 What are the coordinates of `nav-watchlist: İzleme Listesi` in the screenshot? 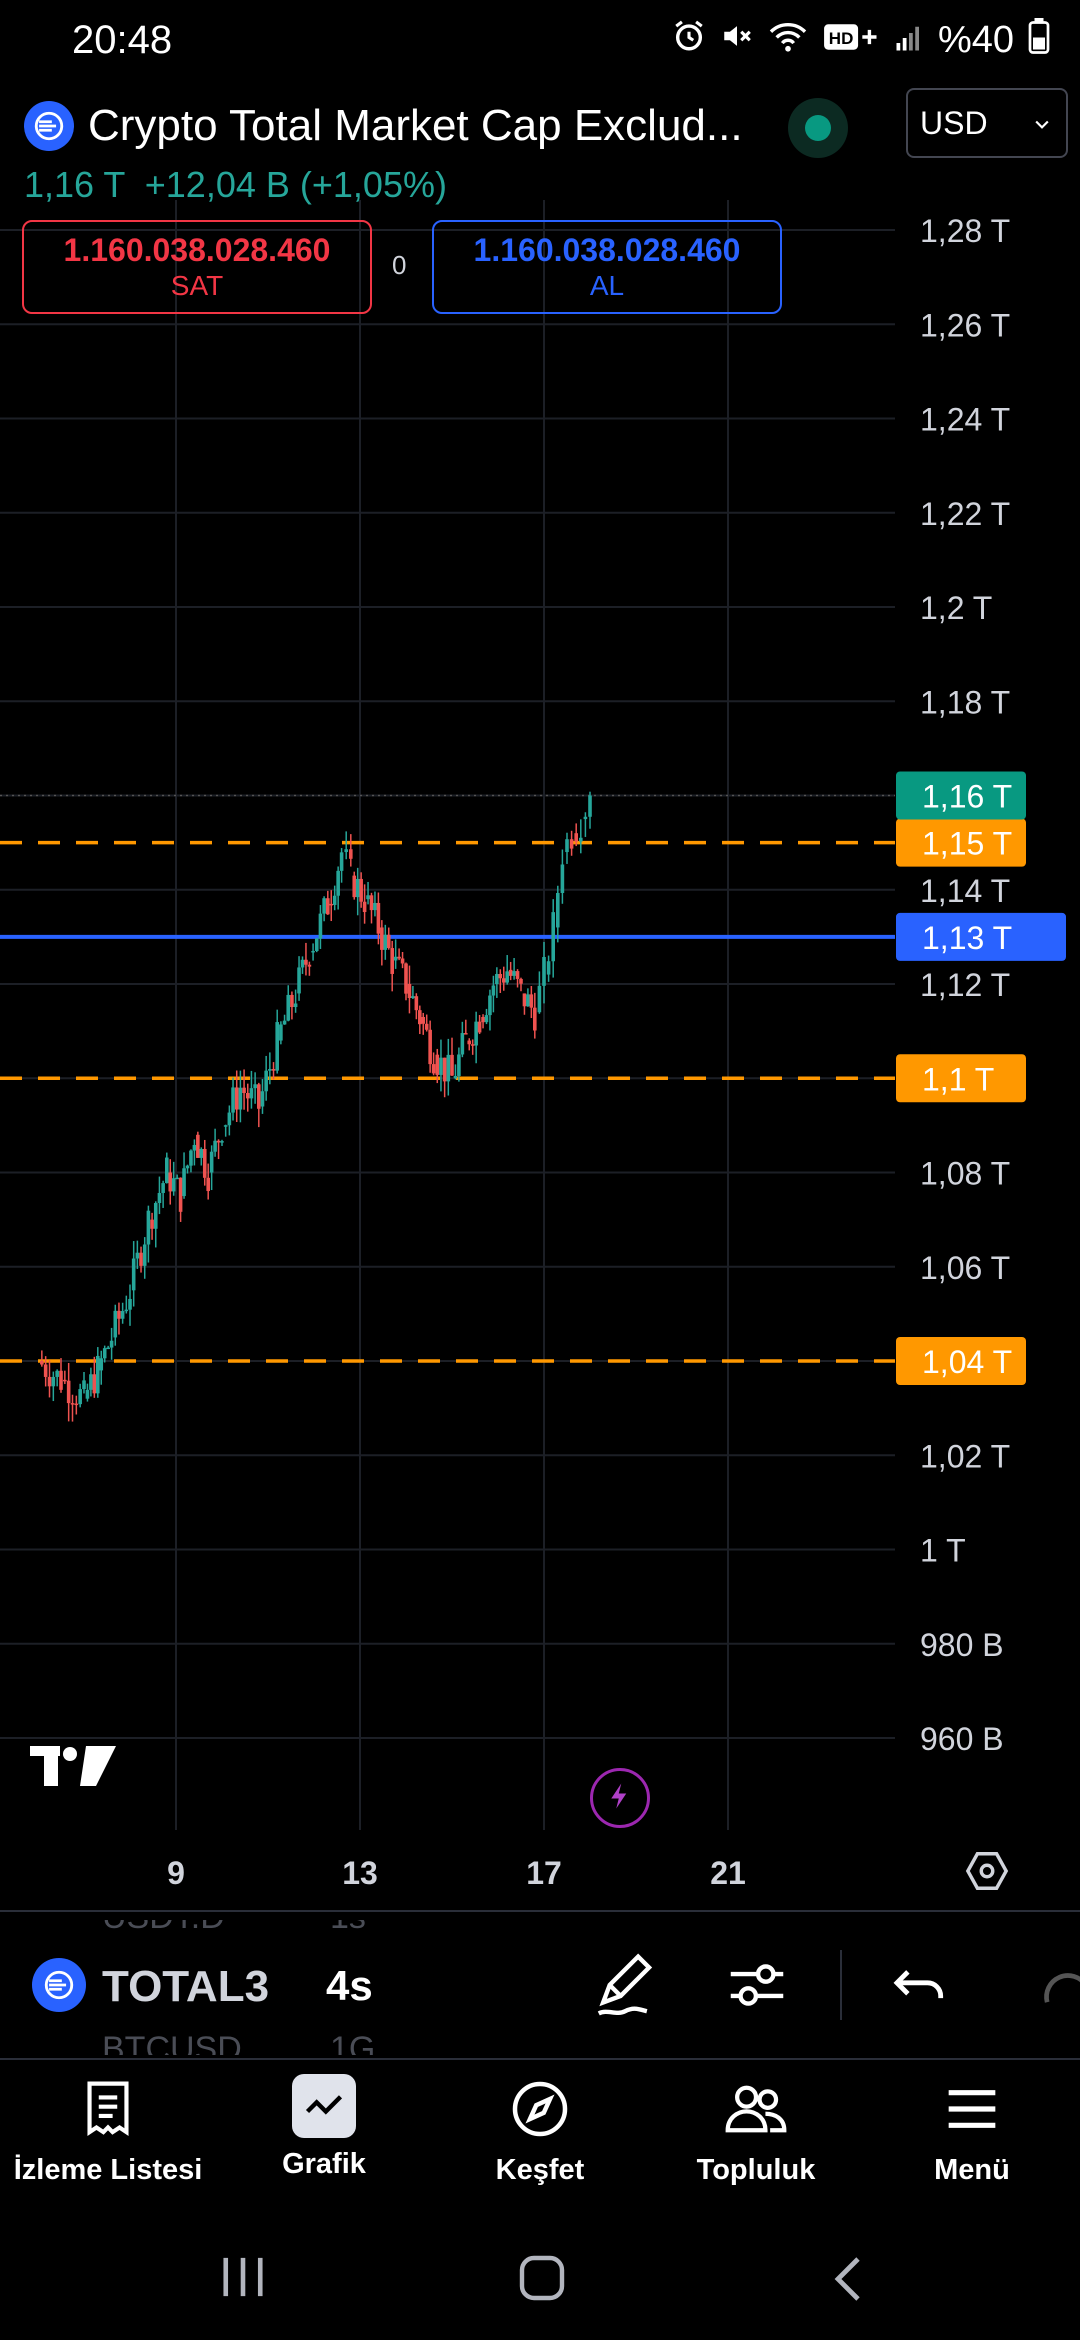 It's located at (108, 2139).